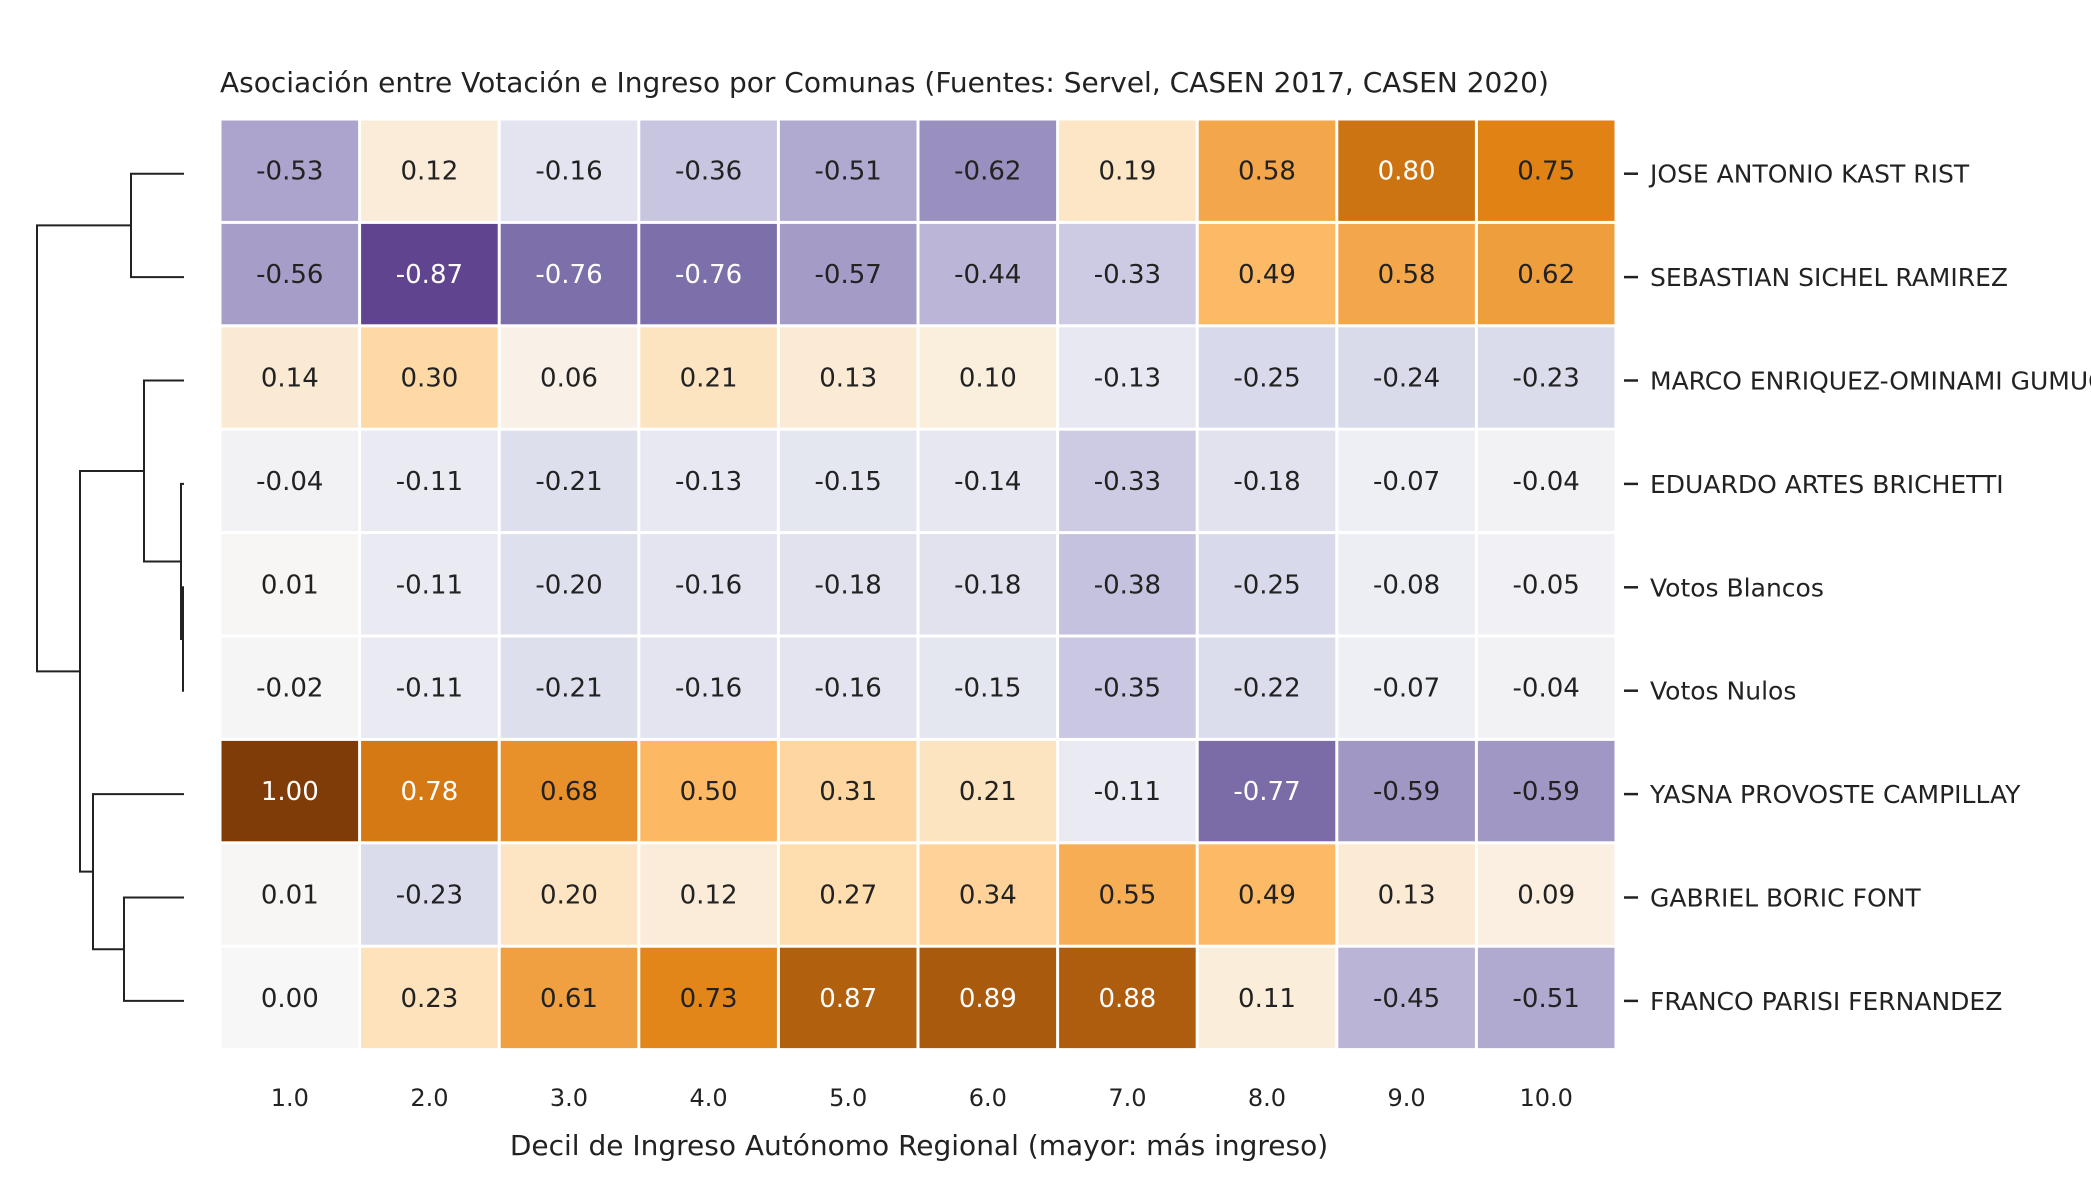 This screenshot has width=2091, height=1193. I want to click on row-label: FRANCO PARISI FERNANDEZ, so click(1826, 1001).